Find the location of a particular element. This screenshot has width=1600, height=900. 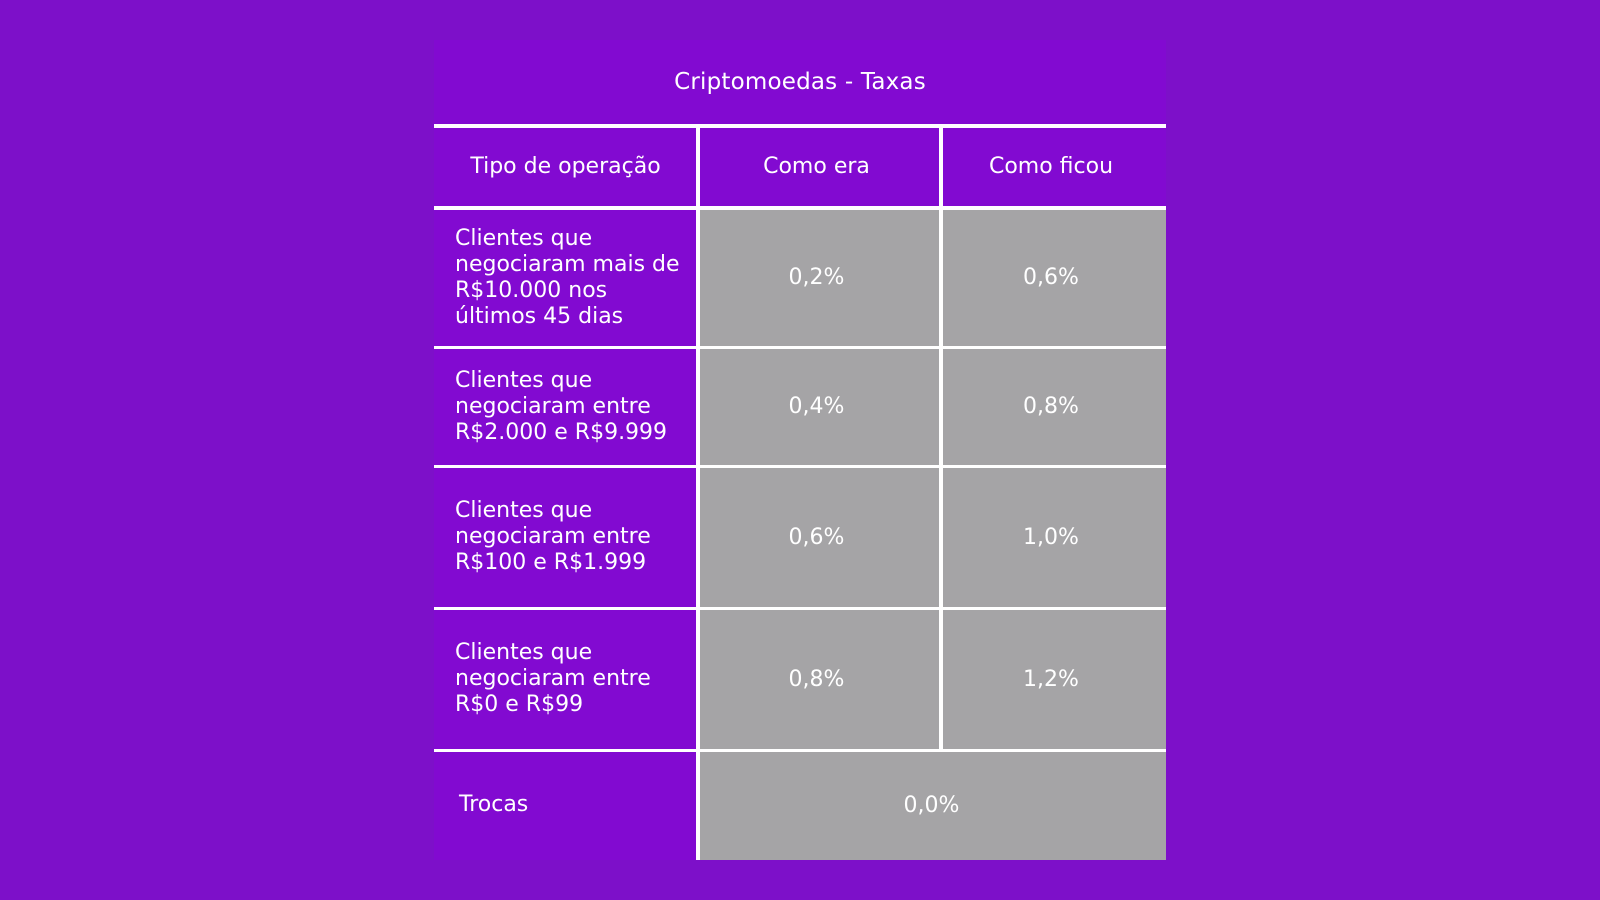

row-value-before: 0,4% is located at coordinates (816, 406).